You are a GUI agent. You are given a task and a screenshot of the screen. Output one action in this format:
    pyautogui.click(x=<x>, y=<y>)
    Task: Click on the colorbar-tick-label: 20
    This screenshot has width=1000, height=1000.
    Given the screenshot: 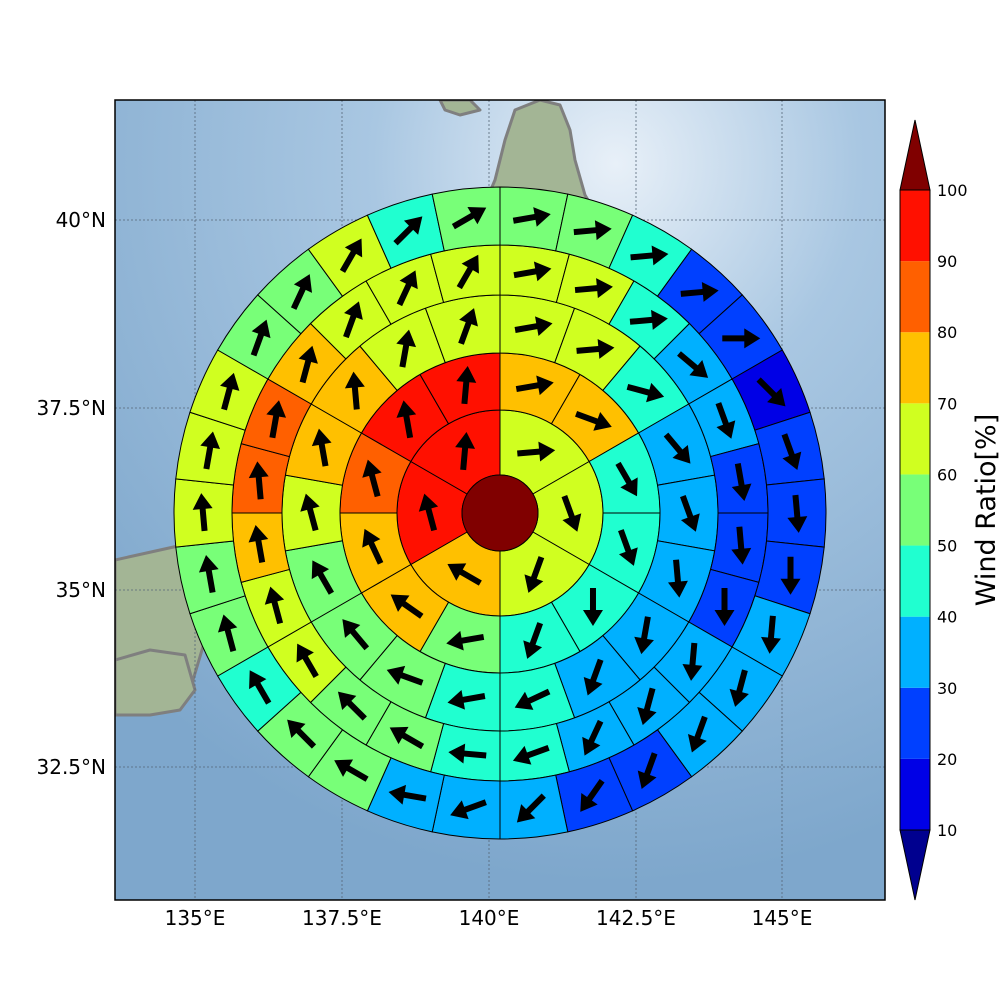 What is the action you would take?
    pyautogui.click(x=947, y=759)
    